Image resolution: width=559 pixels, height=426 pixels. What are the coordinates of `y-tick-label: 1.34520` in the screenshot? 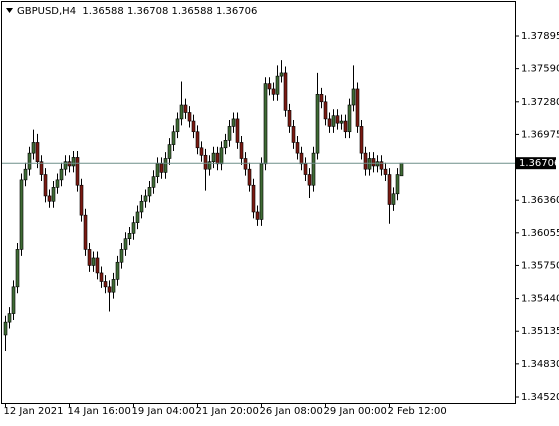 It's located at (540, 397).